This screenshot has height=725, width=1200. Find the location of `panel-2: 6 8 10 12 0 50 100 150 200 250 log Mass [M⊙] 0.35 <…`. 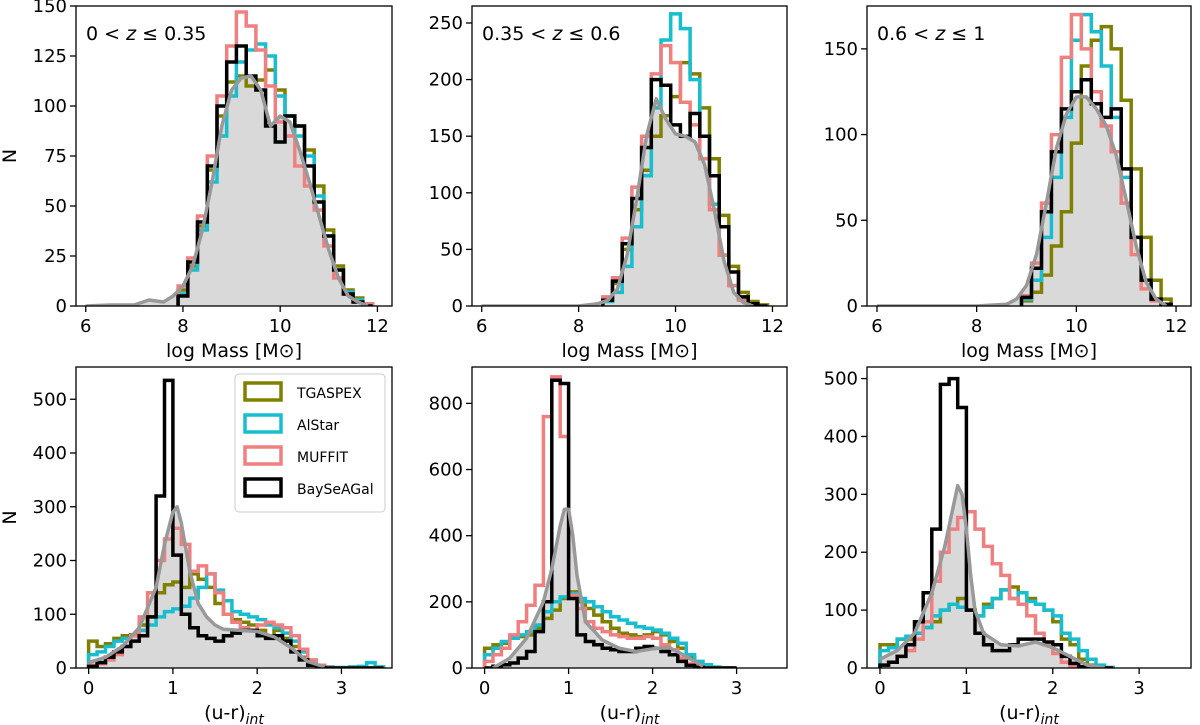

panel-2: 6 8 10 12 0 50 100 150 200 250 log Mass [M⊙] 0.35 <… is located at coordinates (608, 183).